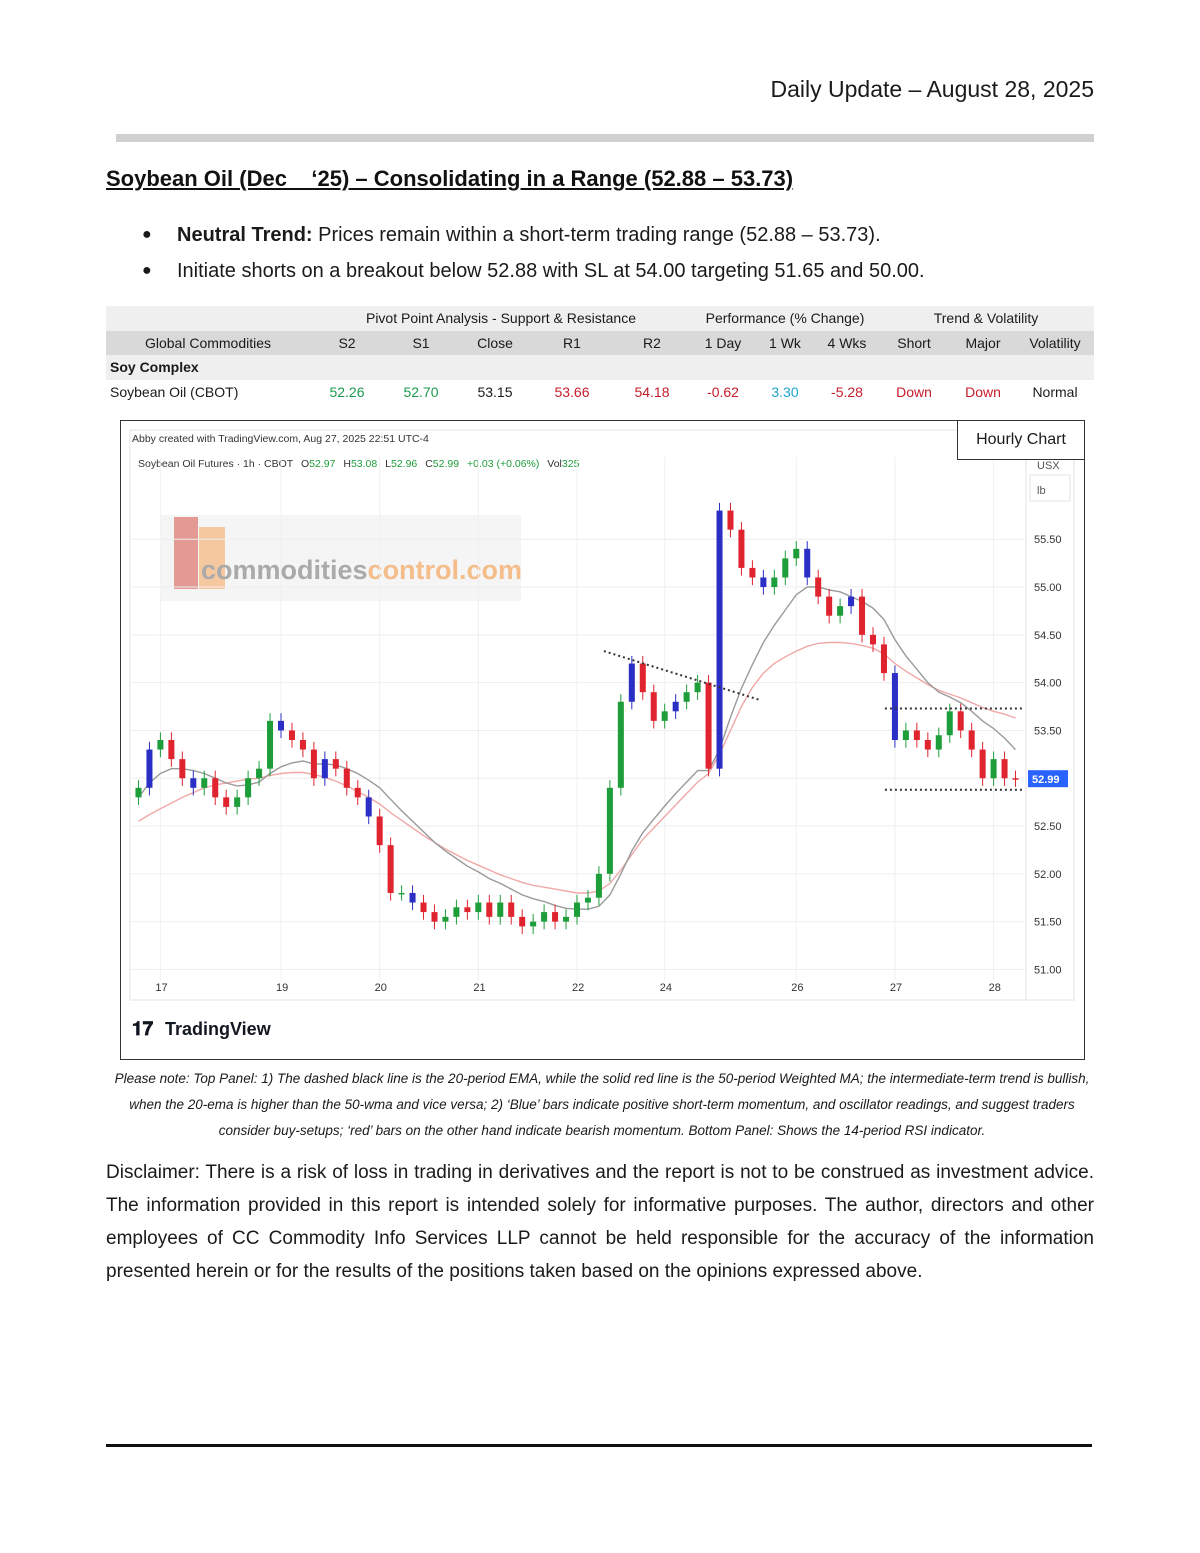 The image size is (1200, 1553). What do you see at coordinates (174, 391) in the screenshot?
I see `commodity-name: Soybean Oil (CBOT)` at bounding box center [174, 391].